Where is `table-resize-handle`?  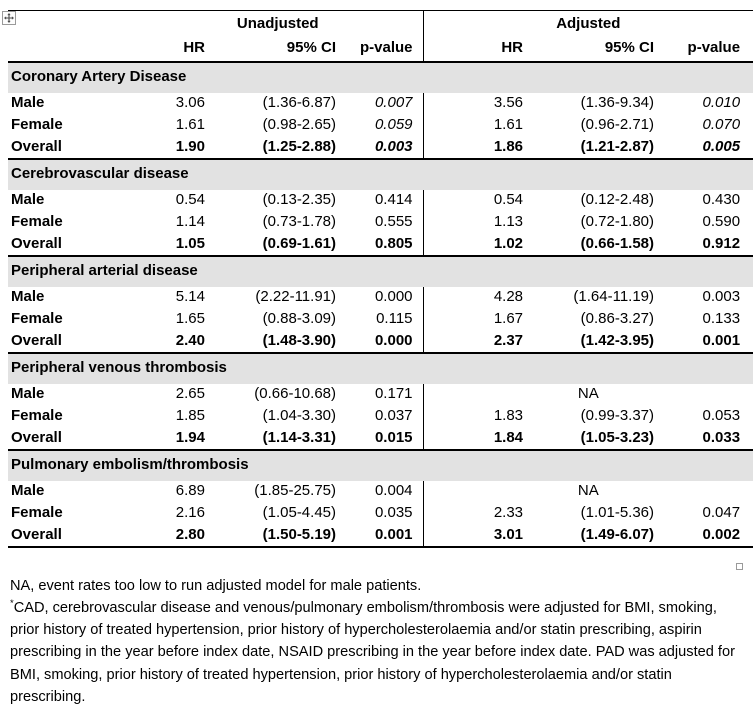
table-resize-handle is located at coordinates (739, 566).